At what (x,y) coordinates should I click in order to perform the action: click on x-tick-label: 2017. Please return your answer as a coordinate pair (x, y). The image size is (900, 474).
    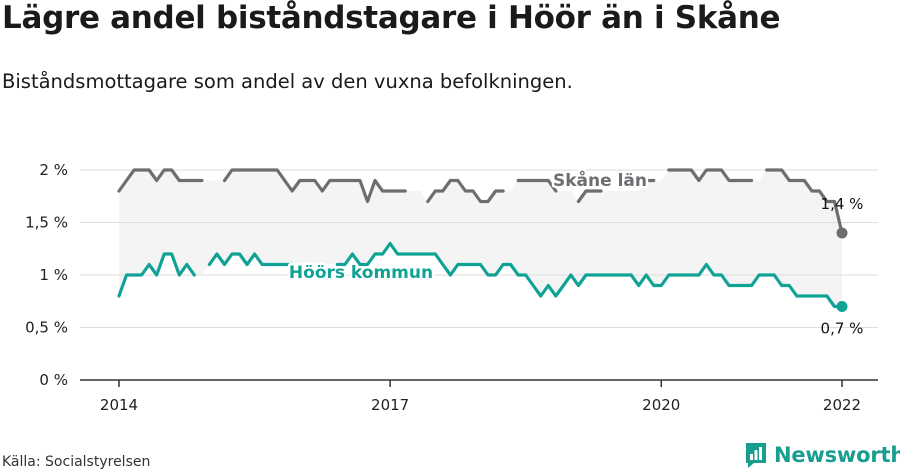
    Looking at the image, I should click on (390, 405).